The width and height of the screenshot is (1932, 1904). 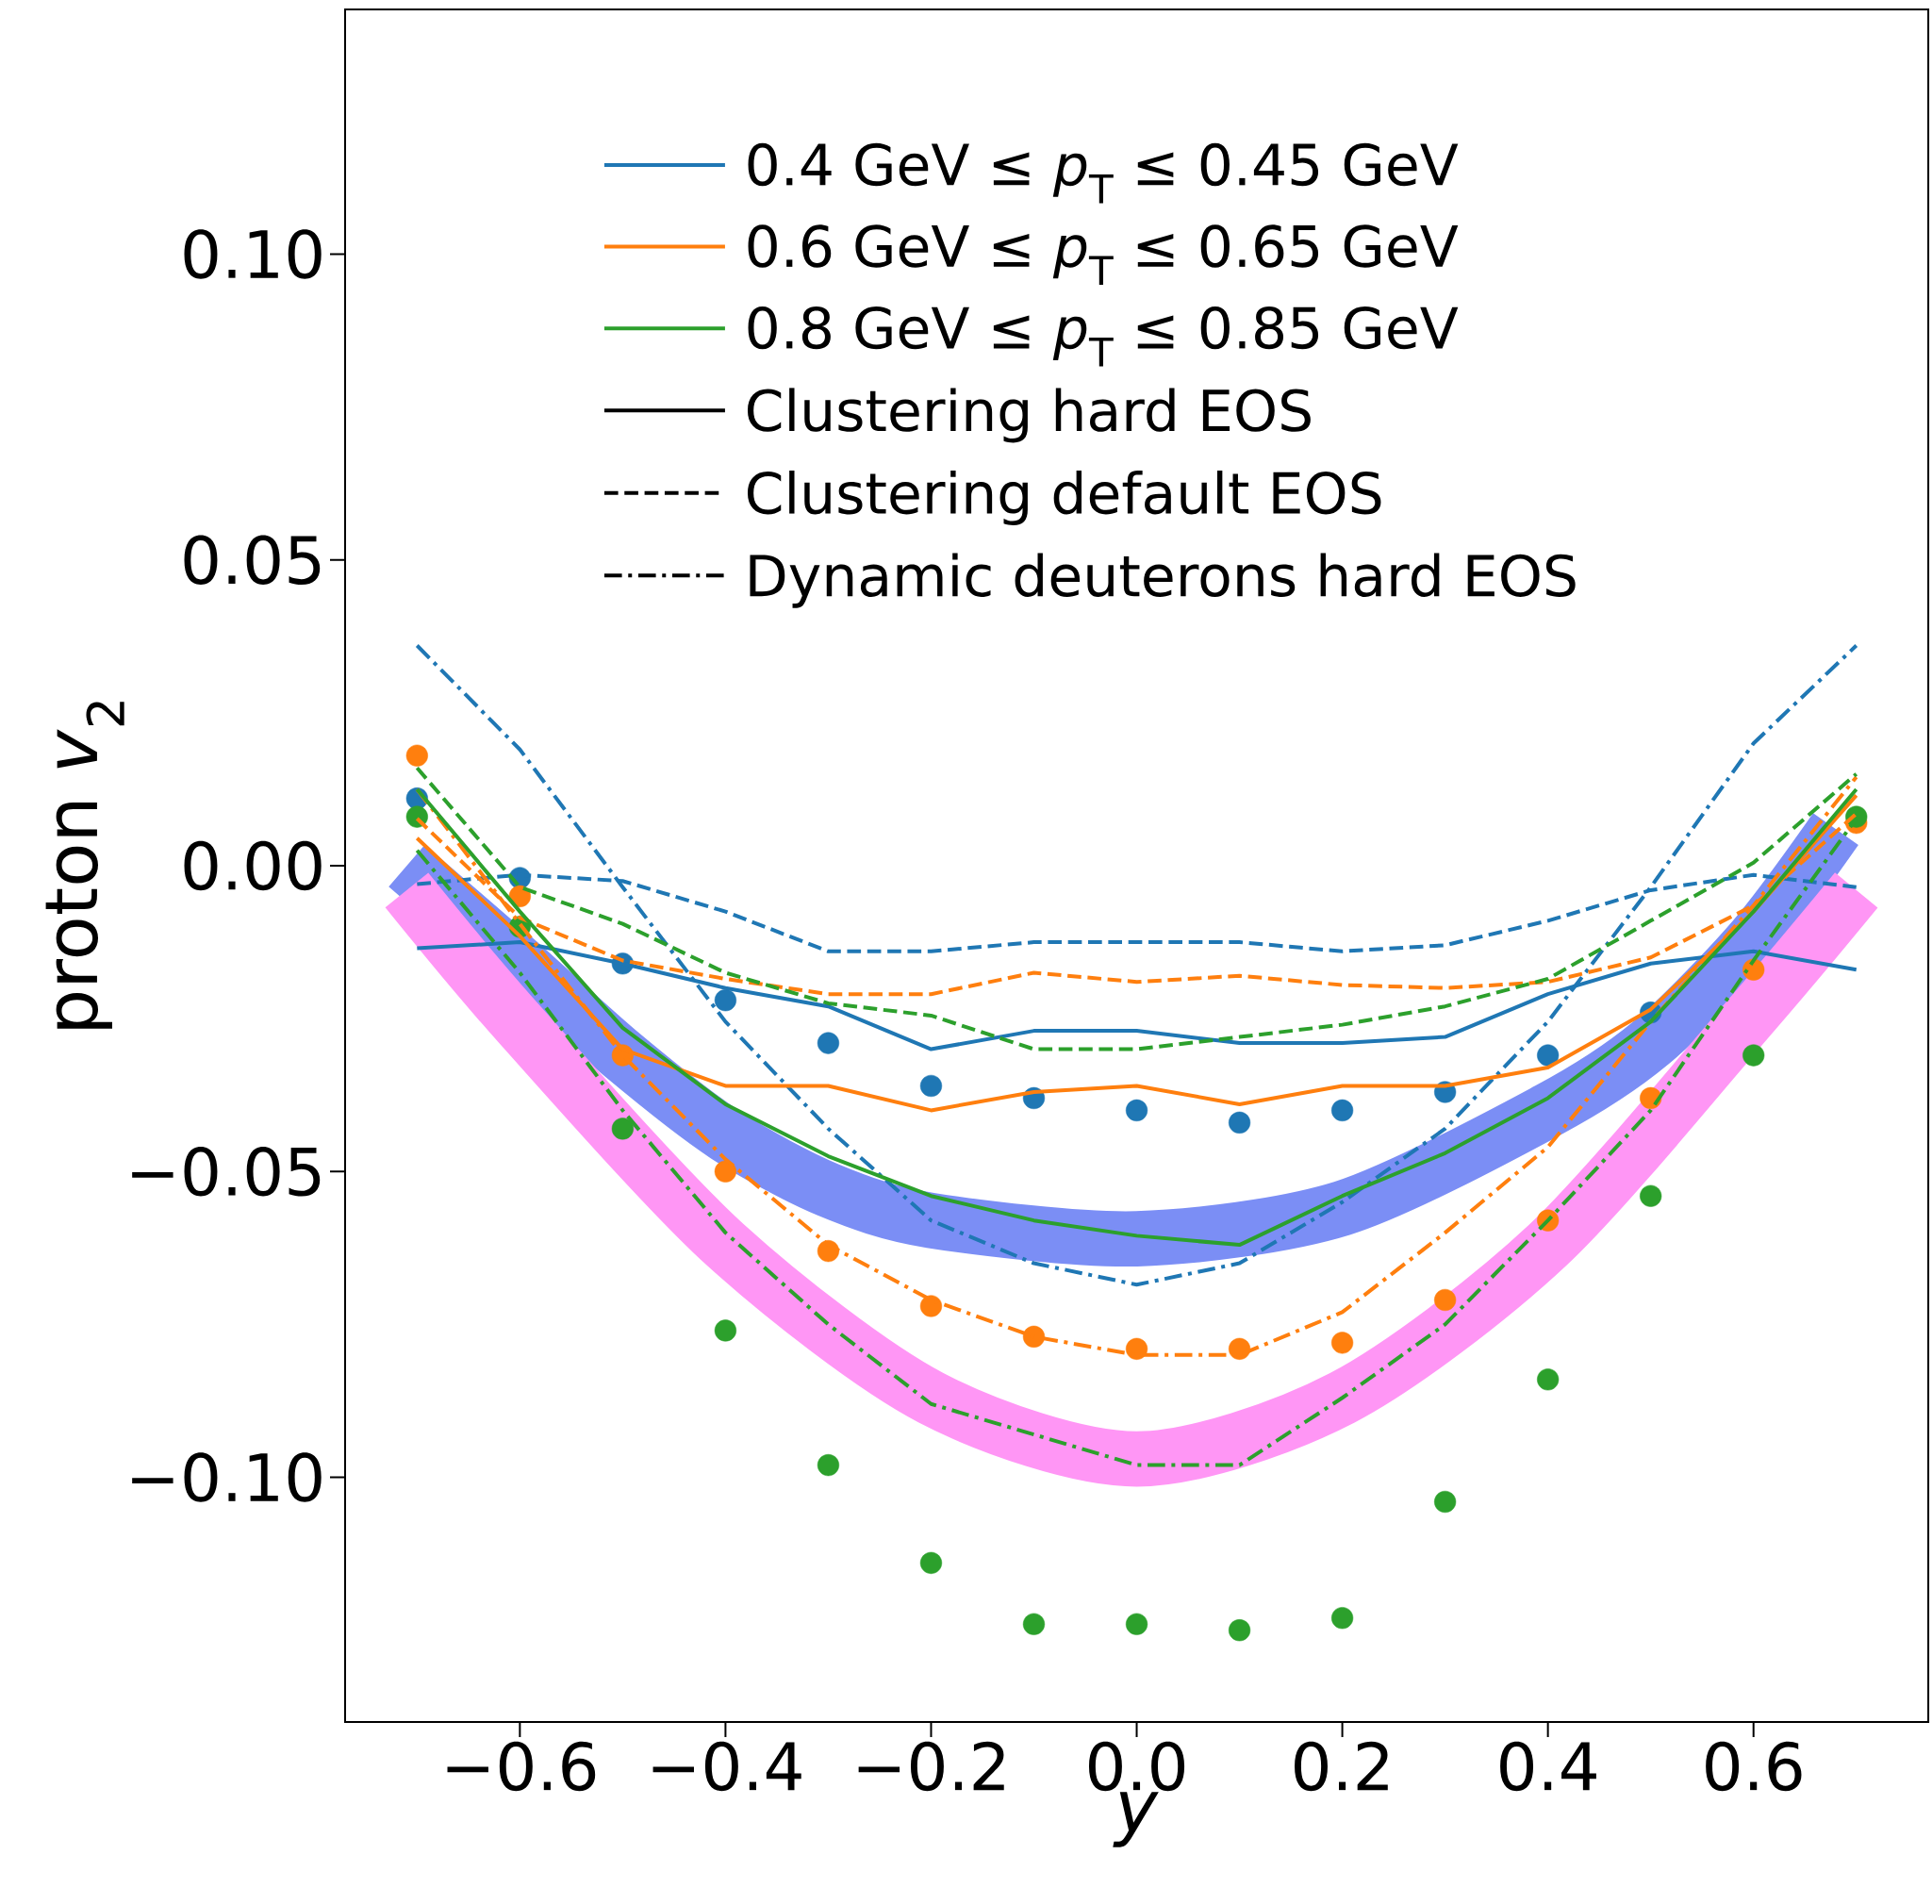 What do you see at coordinates (253, 254) in the screenshot?
I see `y-tick-label: 0.10` at bounding box center [253, 254].